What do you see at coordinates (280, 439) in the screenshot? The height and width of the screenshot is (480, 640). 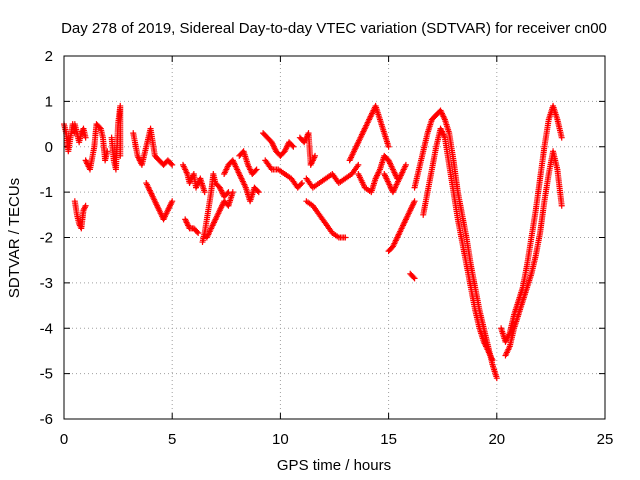 I see `x-tick-label: 10` at bounding box center [280, 439].